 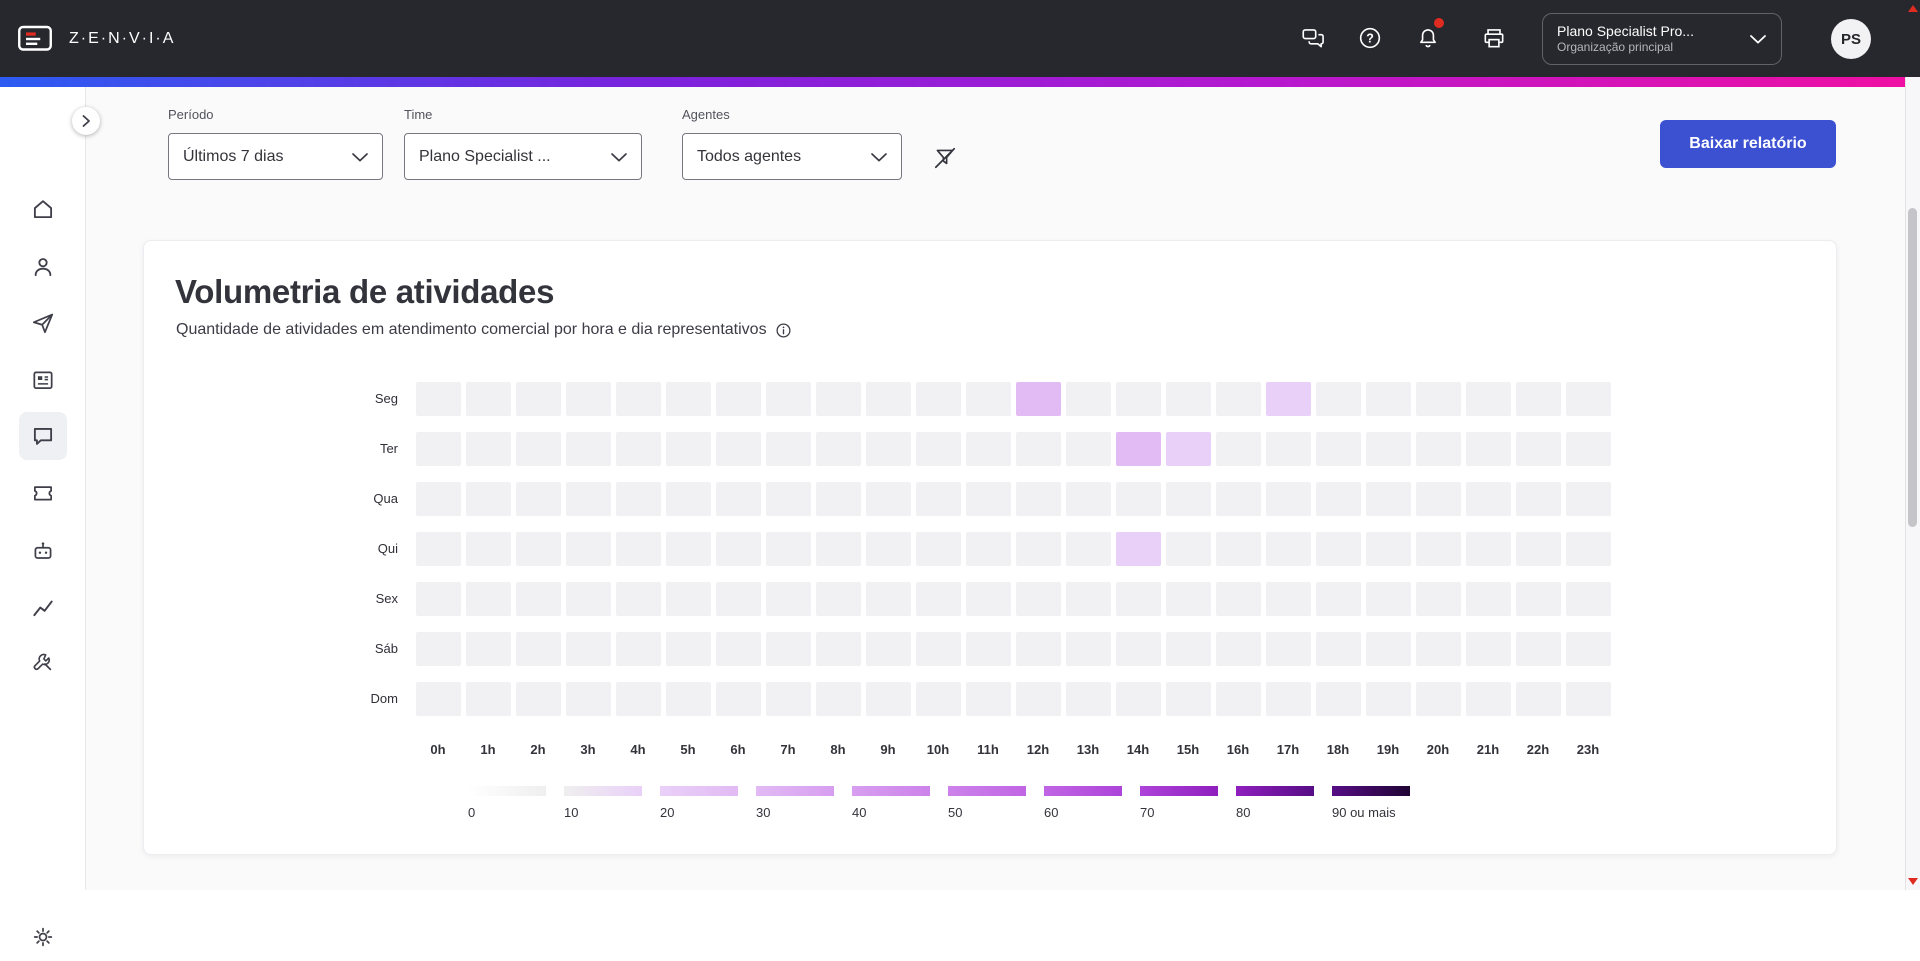 What do you see at coordinates (488, 649) in the screenshot?
I see `heatmap-cell-Sáb-1h` at bounding box center [488, 649].